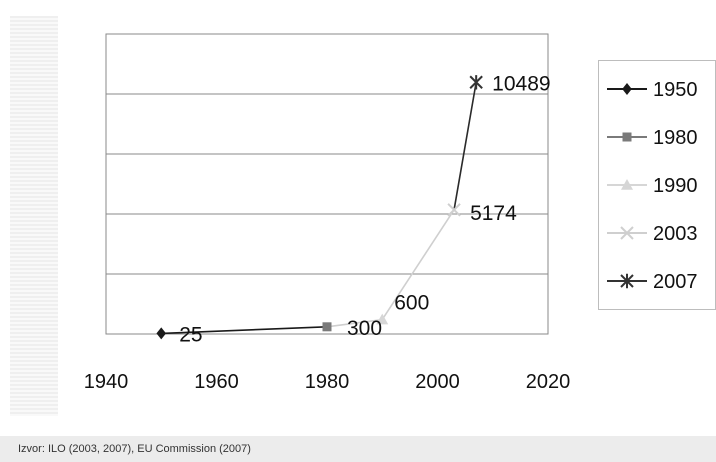 The height and width of the screenshot is (462, 716). What do you see at coordinates (411, 303) in the screenshot?
I see `data-label-1990: 600` at bounding box center [411, 303].